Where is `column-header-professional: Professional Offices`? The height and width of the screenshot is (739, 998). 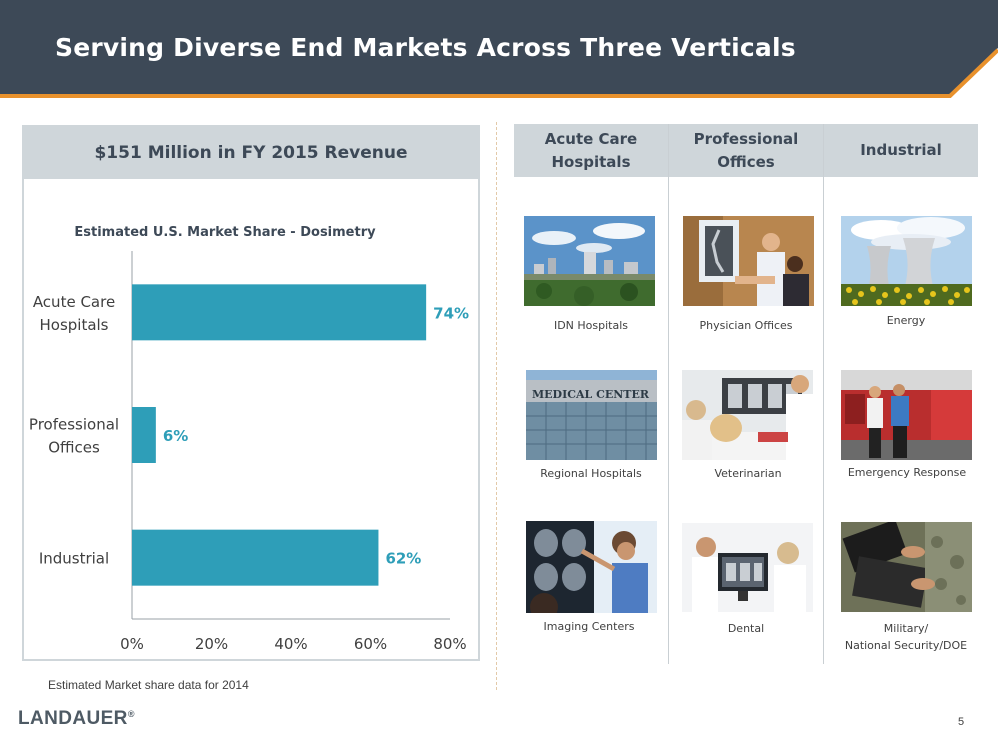 column-header-professional: Professional Offices is located at coordinates (746, 150).